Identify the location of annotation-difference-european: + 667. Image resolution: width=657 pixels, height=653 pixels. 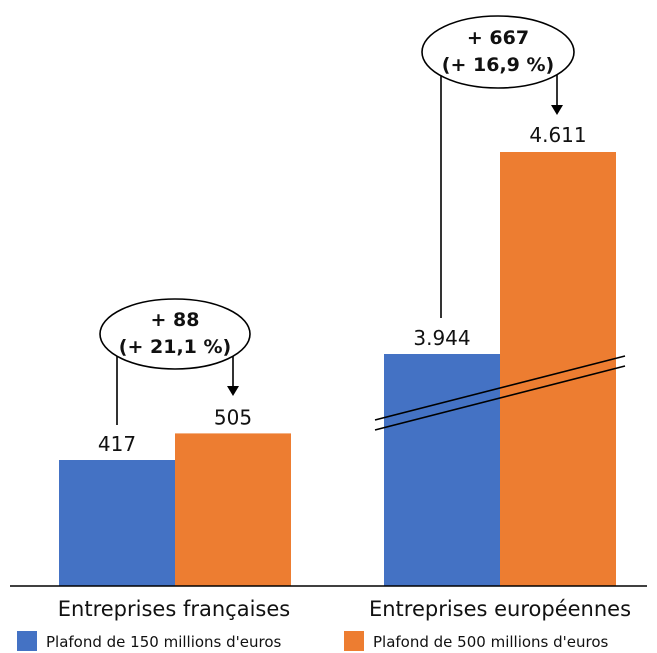
(498, 38).